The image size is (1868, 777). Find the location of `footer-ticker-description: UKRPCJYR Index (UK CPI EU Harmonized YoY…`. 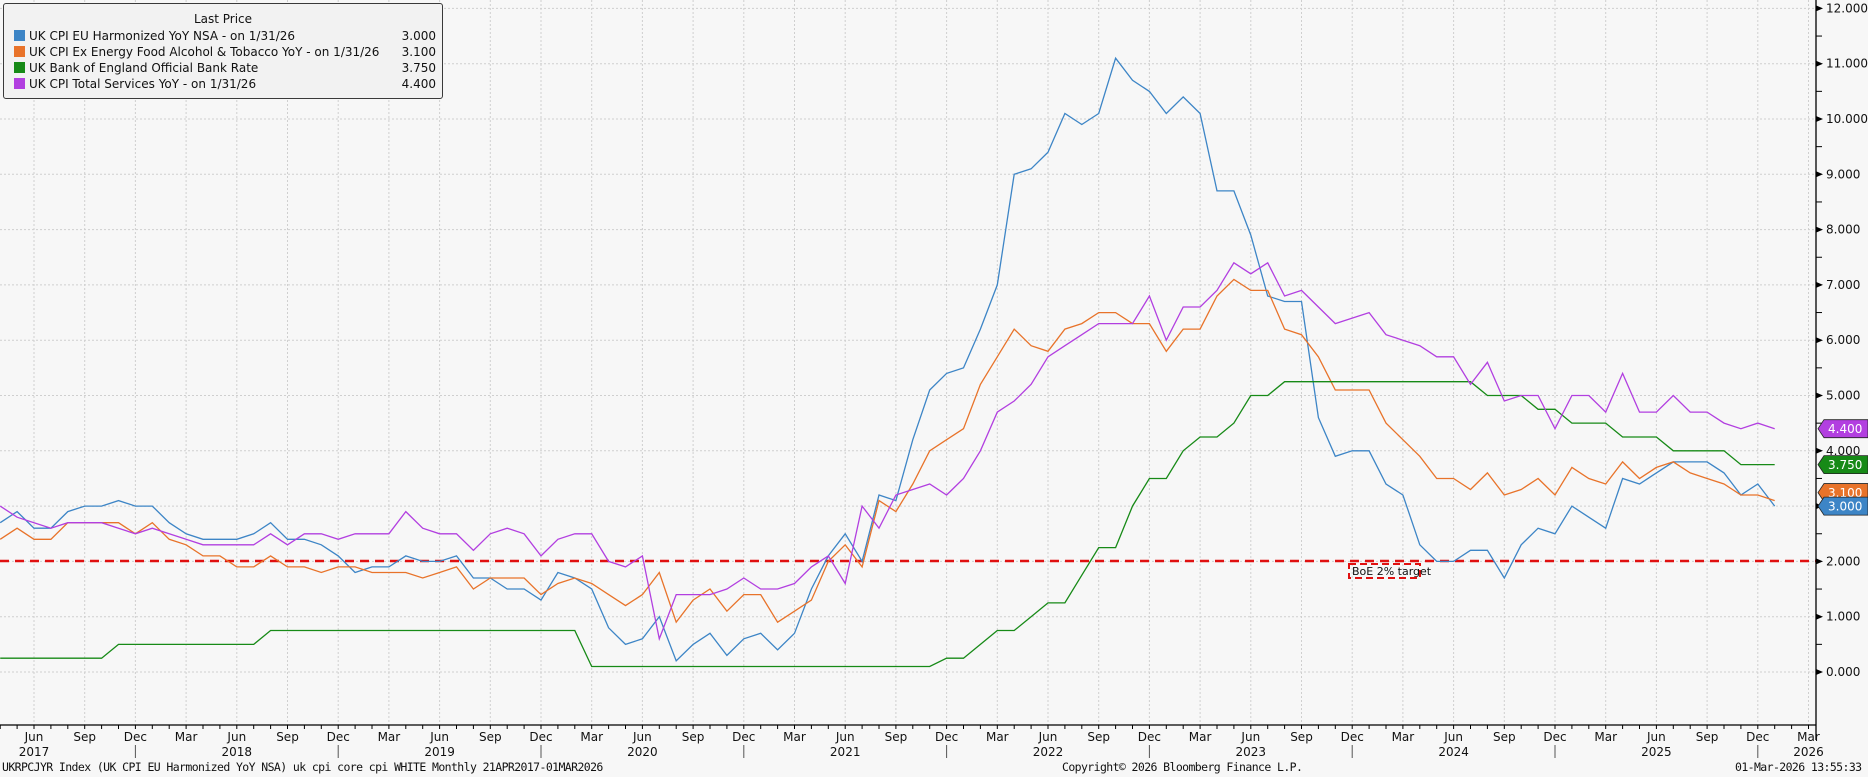

footer-ticker-description: UKRPCJYR Index (UK CPI EU Harmonized YoY… is located at coordinates (302, 767).